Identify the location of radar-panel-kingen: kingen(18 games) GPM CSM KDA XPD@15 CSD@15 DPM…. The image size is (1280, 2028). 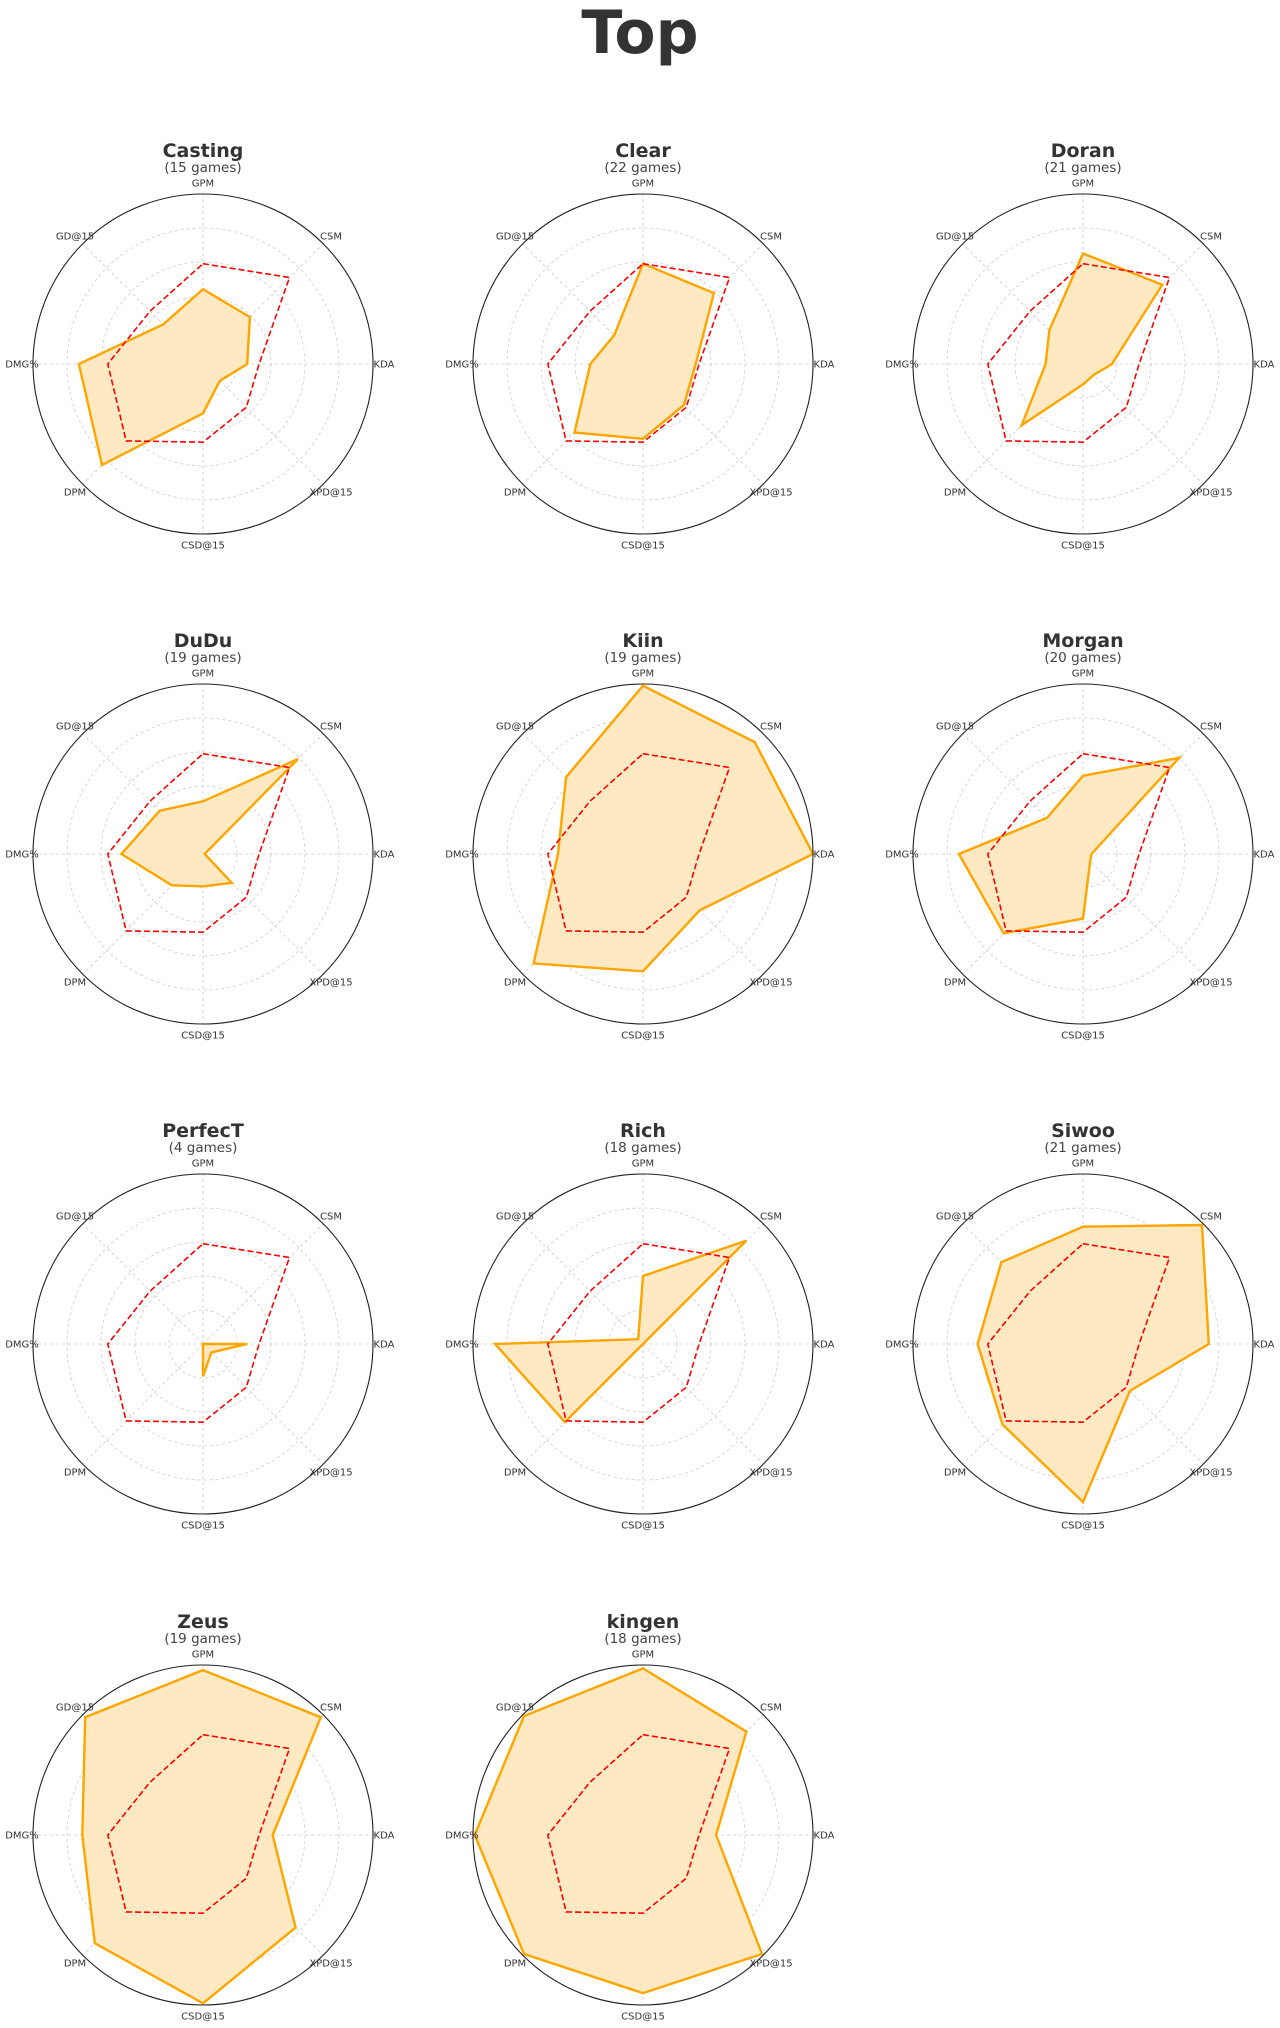
(639, 1817).